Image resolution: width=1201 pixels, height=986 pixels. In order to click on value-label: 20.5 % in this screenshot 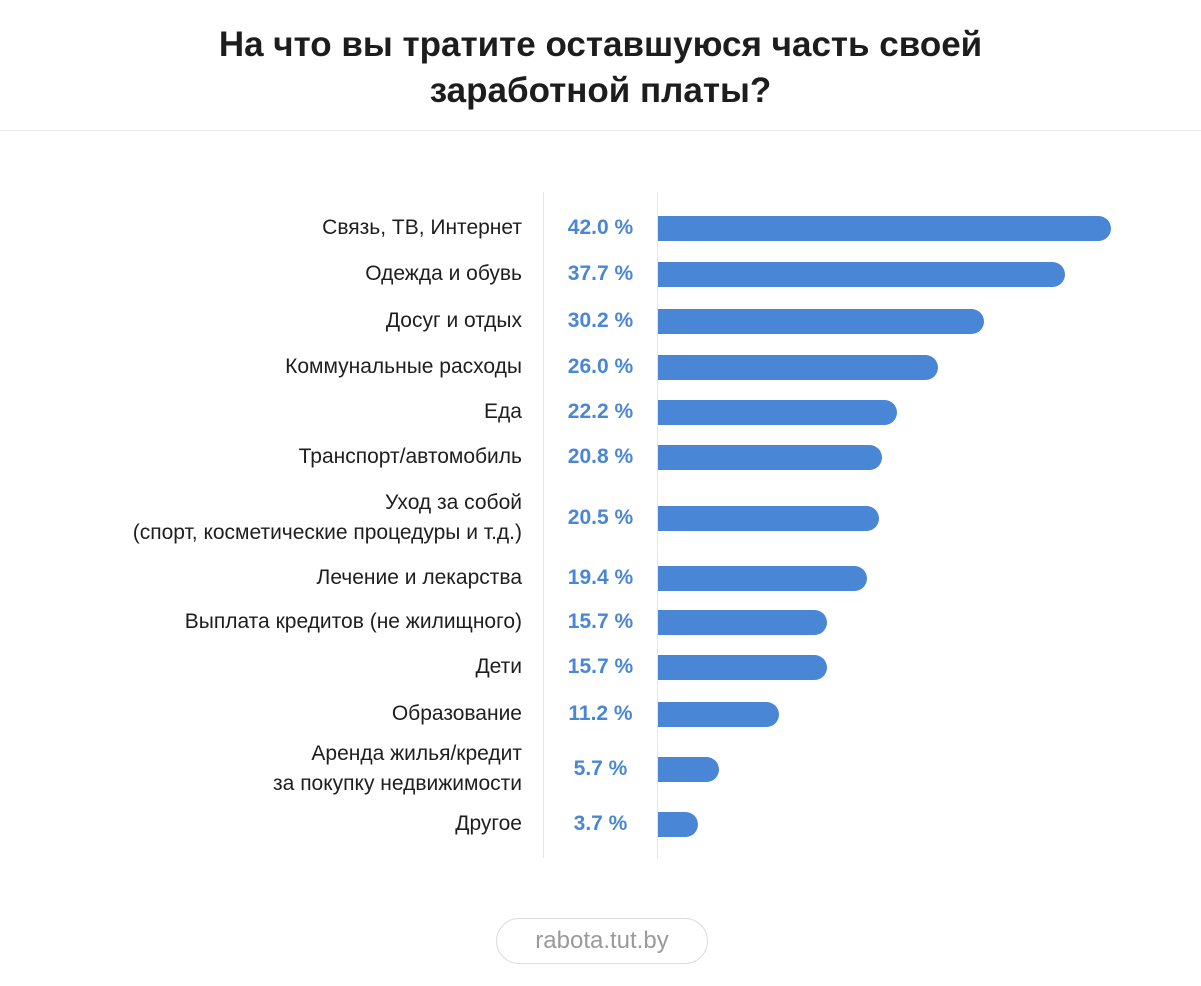, I will do `click(600, 517)`.